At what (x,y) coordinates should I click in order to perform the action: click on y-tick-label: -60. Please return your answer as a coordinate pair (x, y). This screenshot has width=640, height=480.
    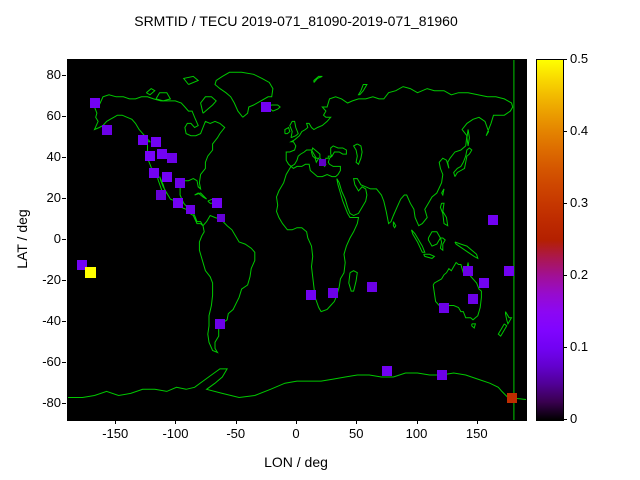
    Looking at the image, I should click on (51, 361).